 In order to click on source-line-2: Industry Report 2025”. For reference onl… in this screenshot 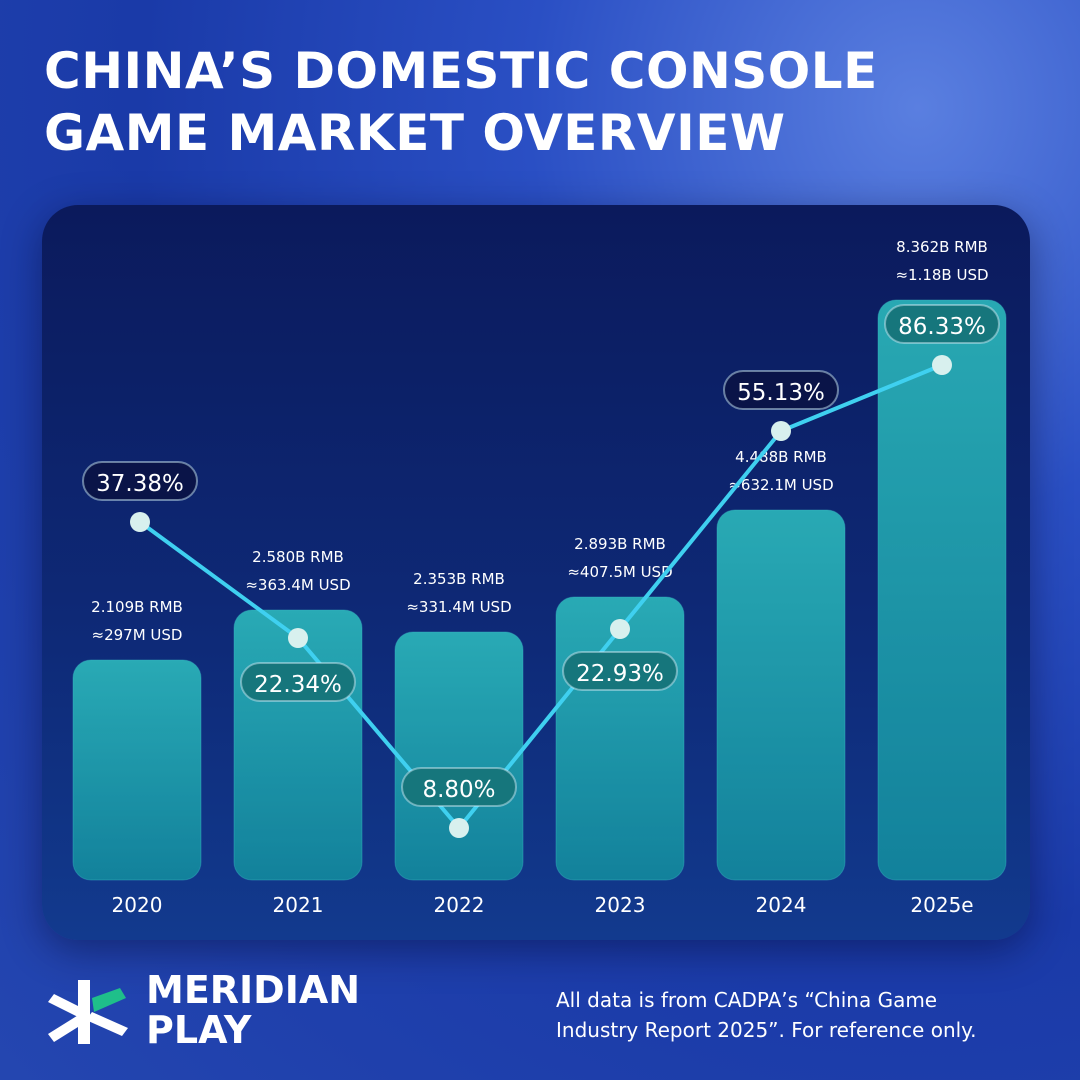, I will do `click(766, 1030)`.